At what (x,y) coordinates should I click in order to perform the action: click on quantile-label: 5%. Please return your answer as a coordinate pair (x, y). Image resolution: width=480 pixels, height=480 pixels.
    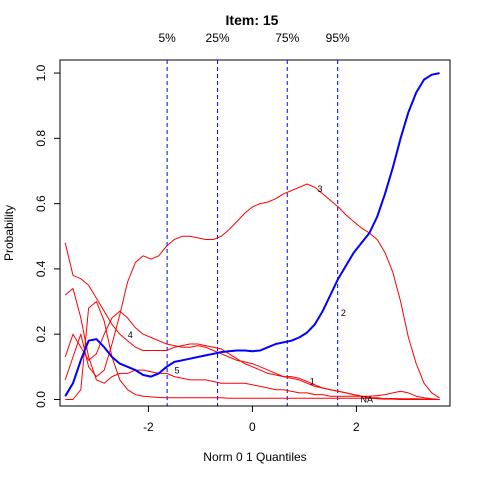
    Looking at the image, I should click on (167, 38).